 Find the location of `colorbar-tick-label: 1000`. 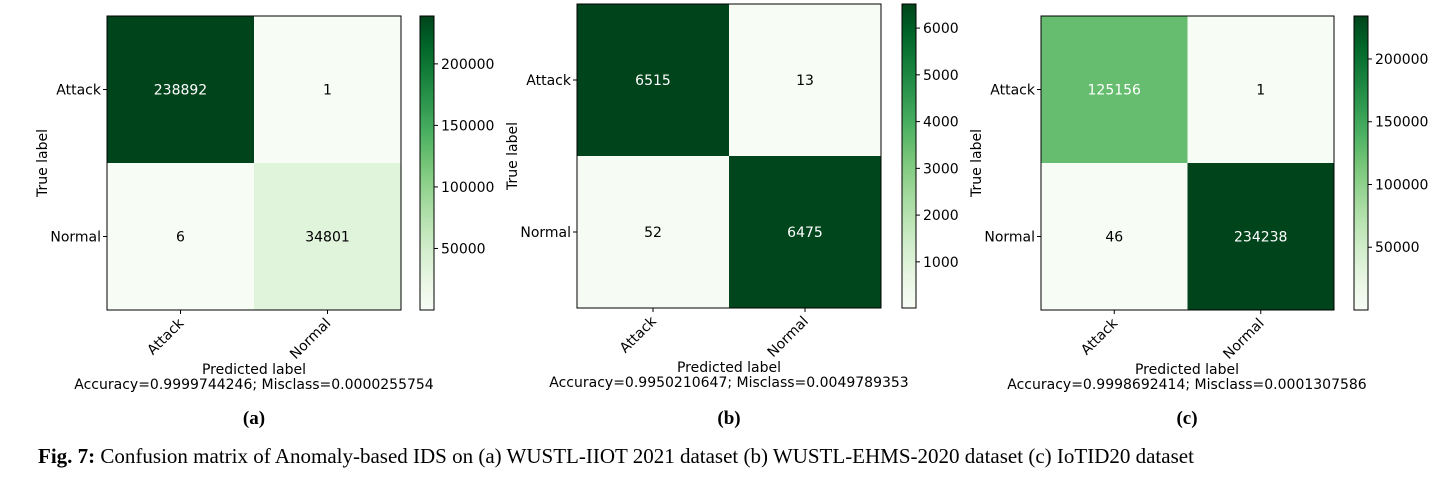

colorbar-tick-label: 1000 is located at coordinates (941, 263).